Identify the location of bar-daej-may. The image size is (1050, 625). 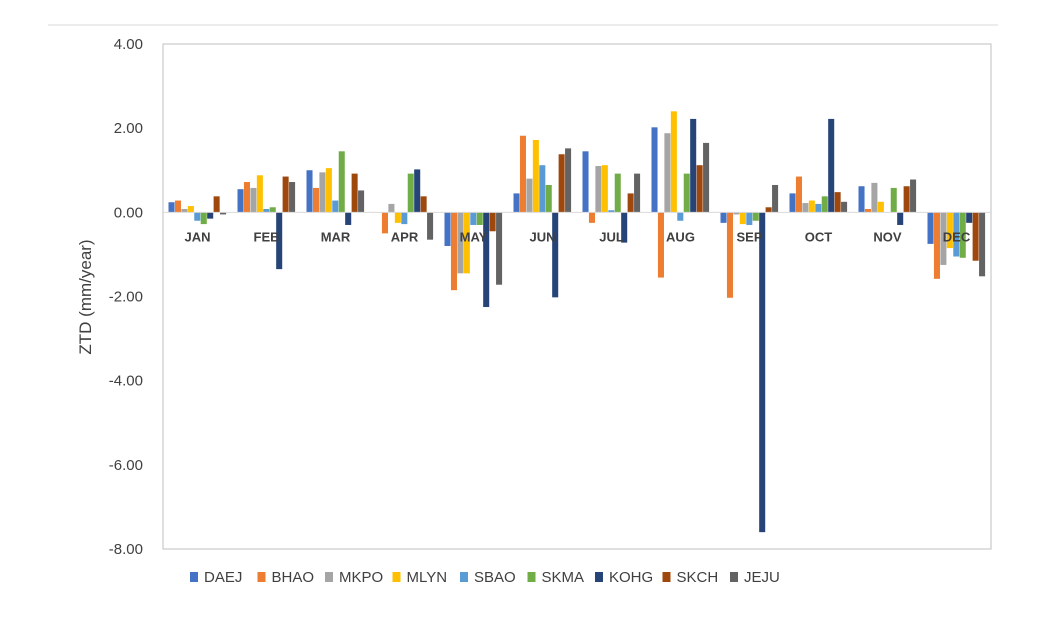
(447, 229).